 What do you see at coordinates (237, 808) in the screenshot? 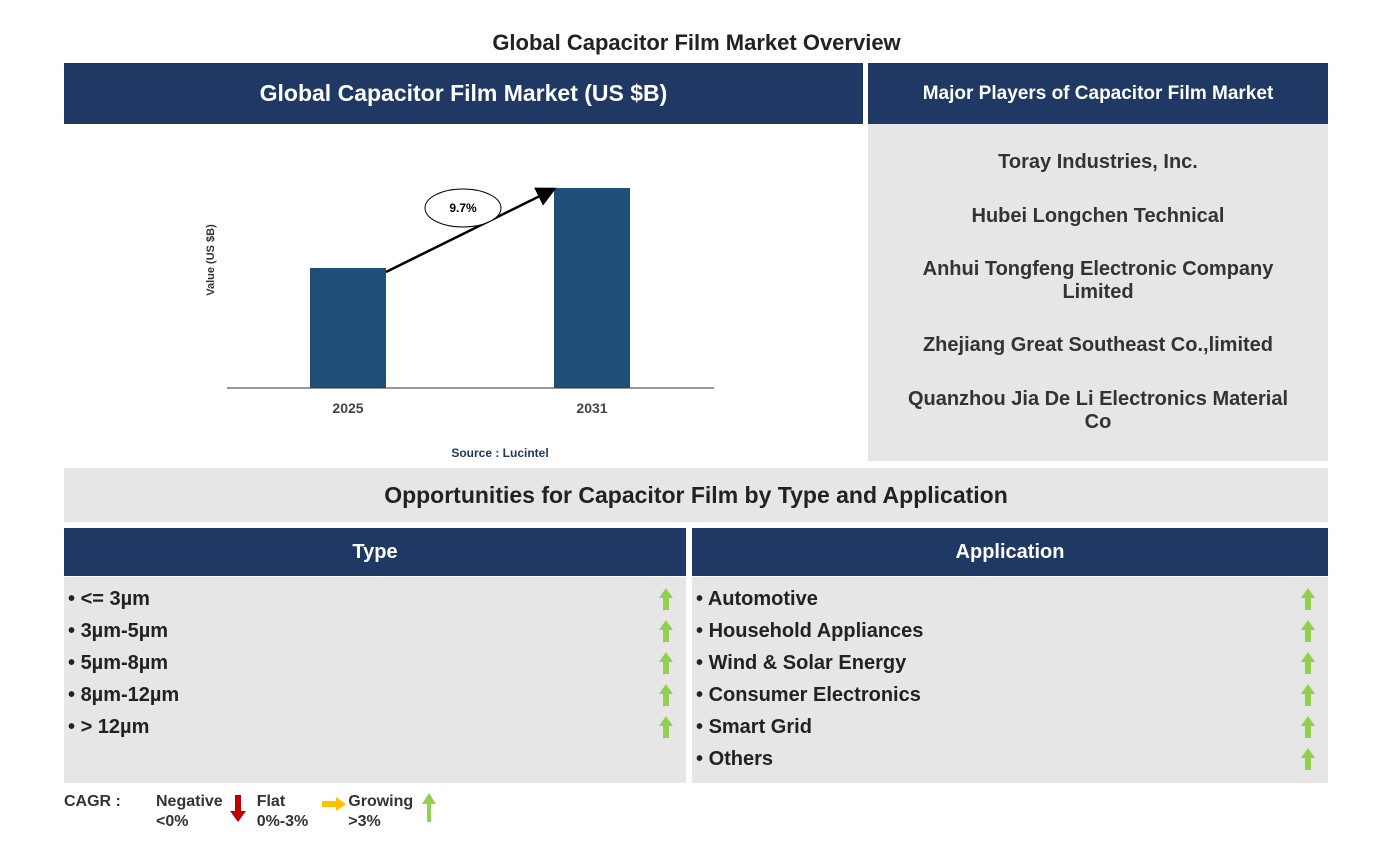
I see `down-arrow` at bounding box center [237, 808].